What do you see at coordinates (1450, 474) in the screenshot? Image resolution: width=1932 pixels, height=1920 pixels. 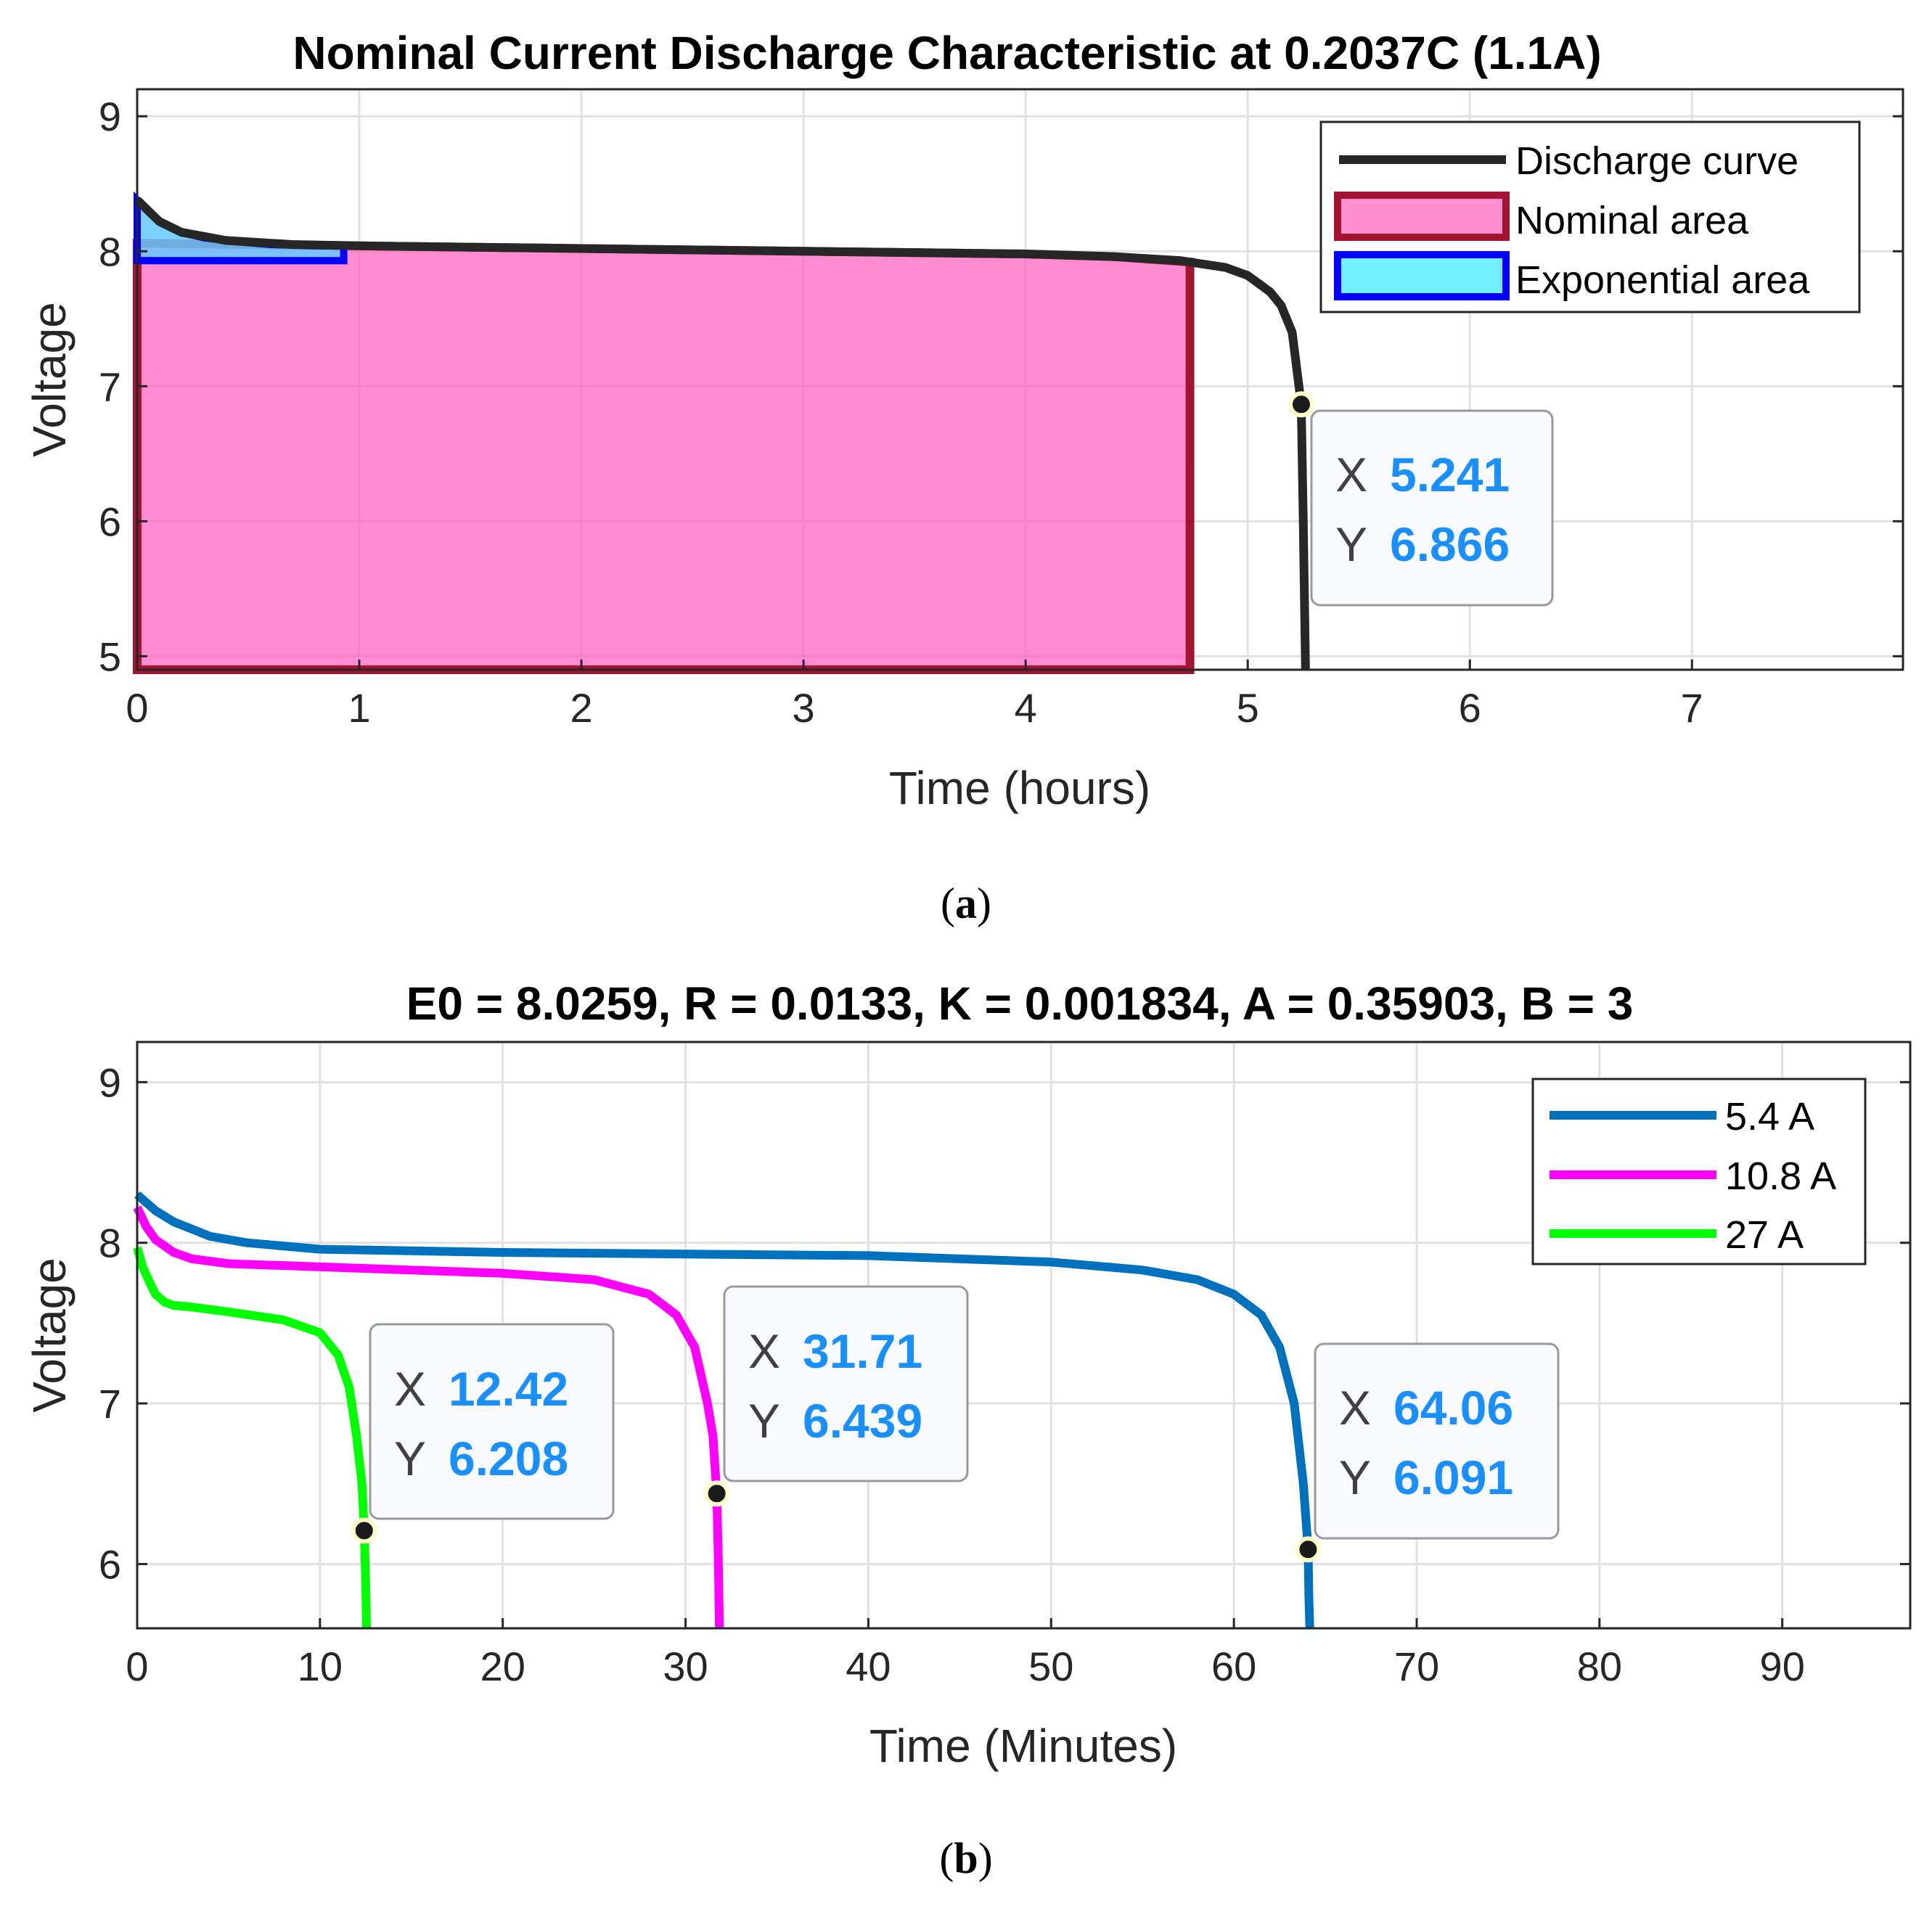 I see `datatip-x-value: 5.241` at bounding box center [1450, 474].